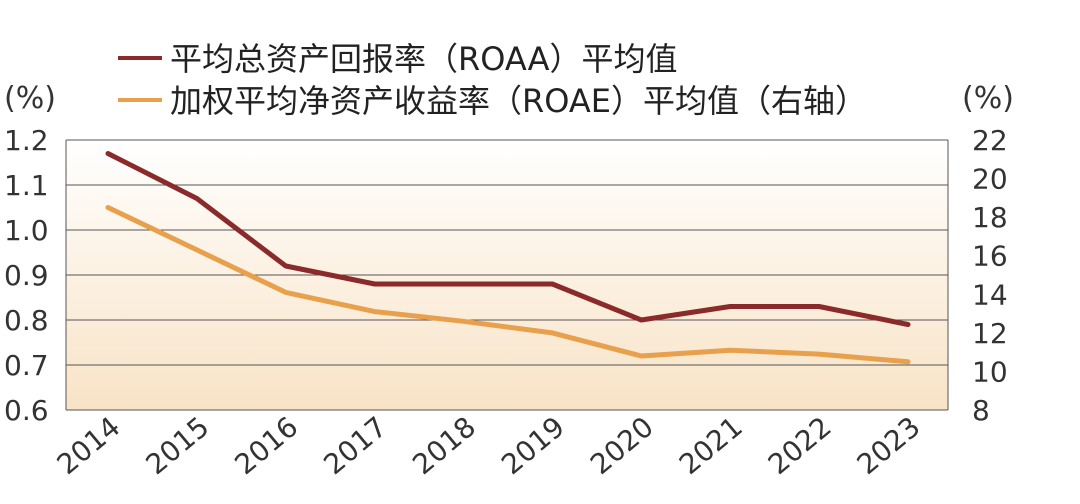 Image resolution: width=1080 pixels, height=504 pixels. I want to click on left-tick-label: 0.7, so click(26, 365).